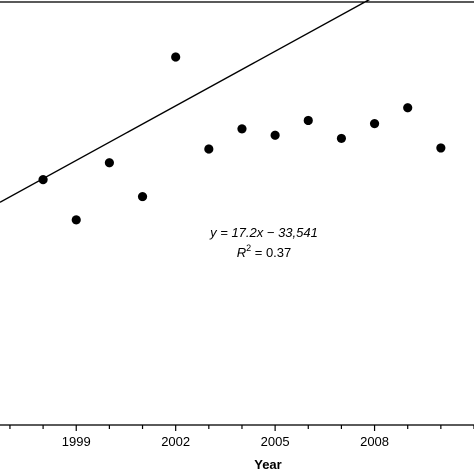 The width and height of the screenshot is (474, 474). What do you see at coordinates (43, 180) in the screenshot?
I see `data-point-1998` at bounding box center [43, 180].